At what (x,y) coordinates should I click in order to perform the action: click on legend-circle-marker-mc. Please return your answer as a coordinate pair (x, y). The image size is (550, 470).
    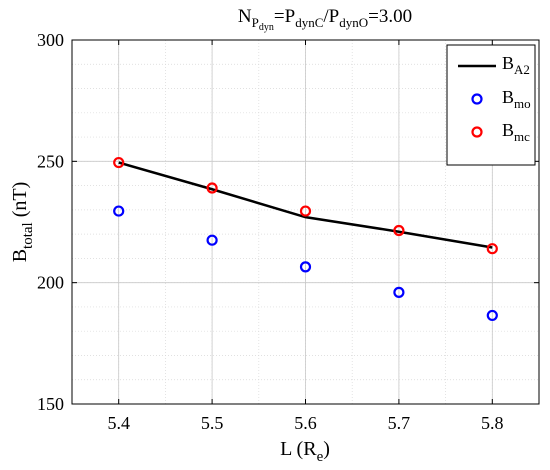
    Looking at the image, I should click on (477, 132).